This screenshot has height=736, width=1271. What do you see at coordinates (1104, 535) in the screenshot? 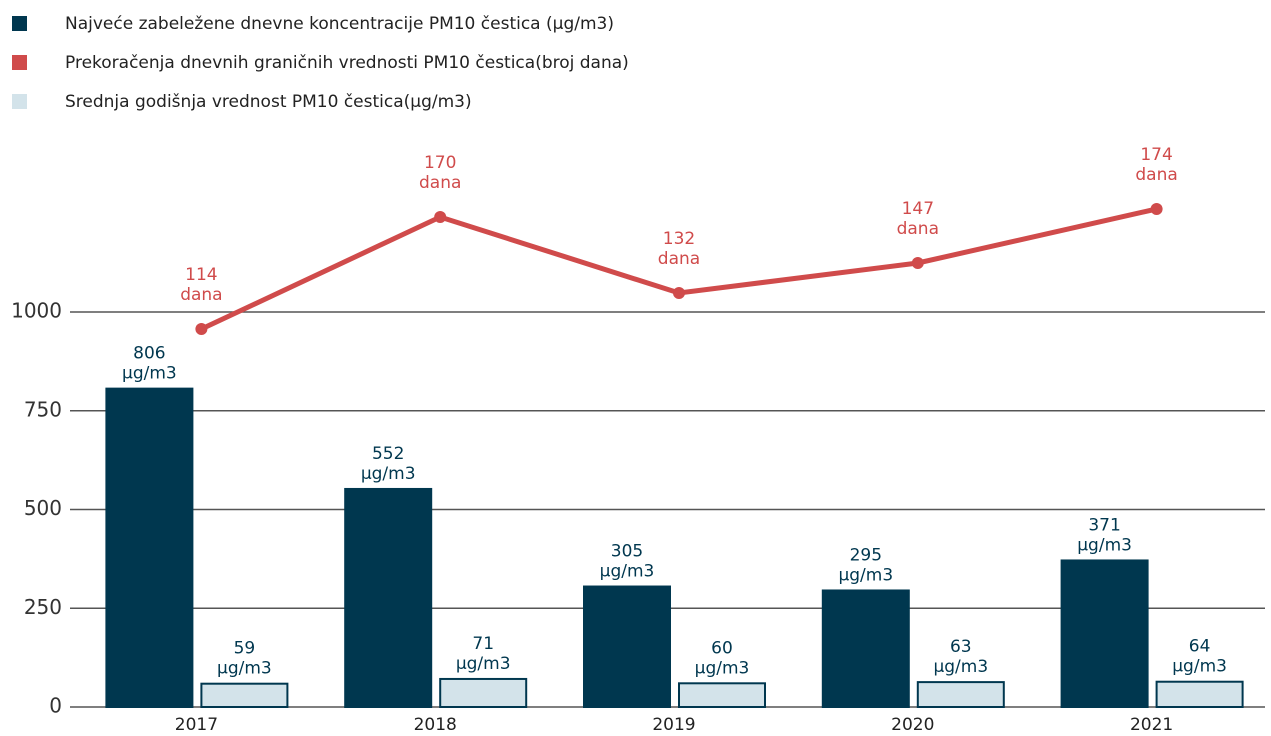
I see `data-label: 371 µg/m3` at bounding box center [1104, 535].